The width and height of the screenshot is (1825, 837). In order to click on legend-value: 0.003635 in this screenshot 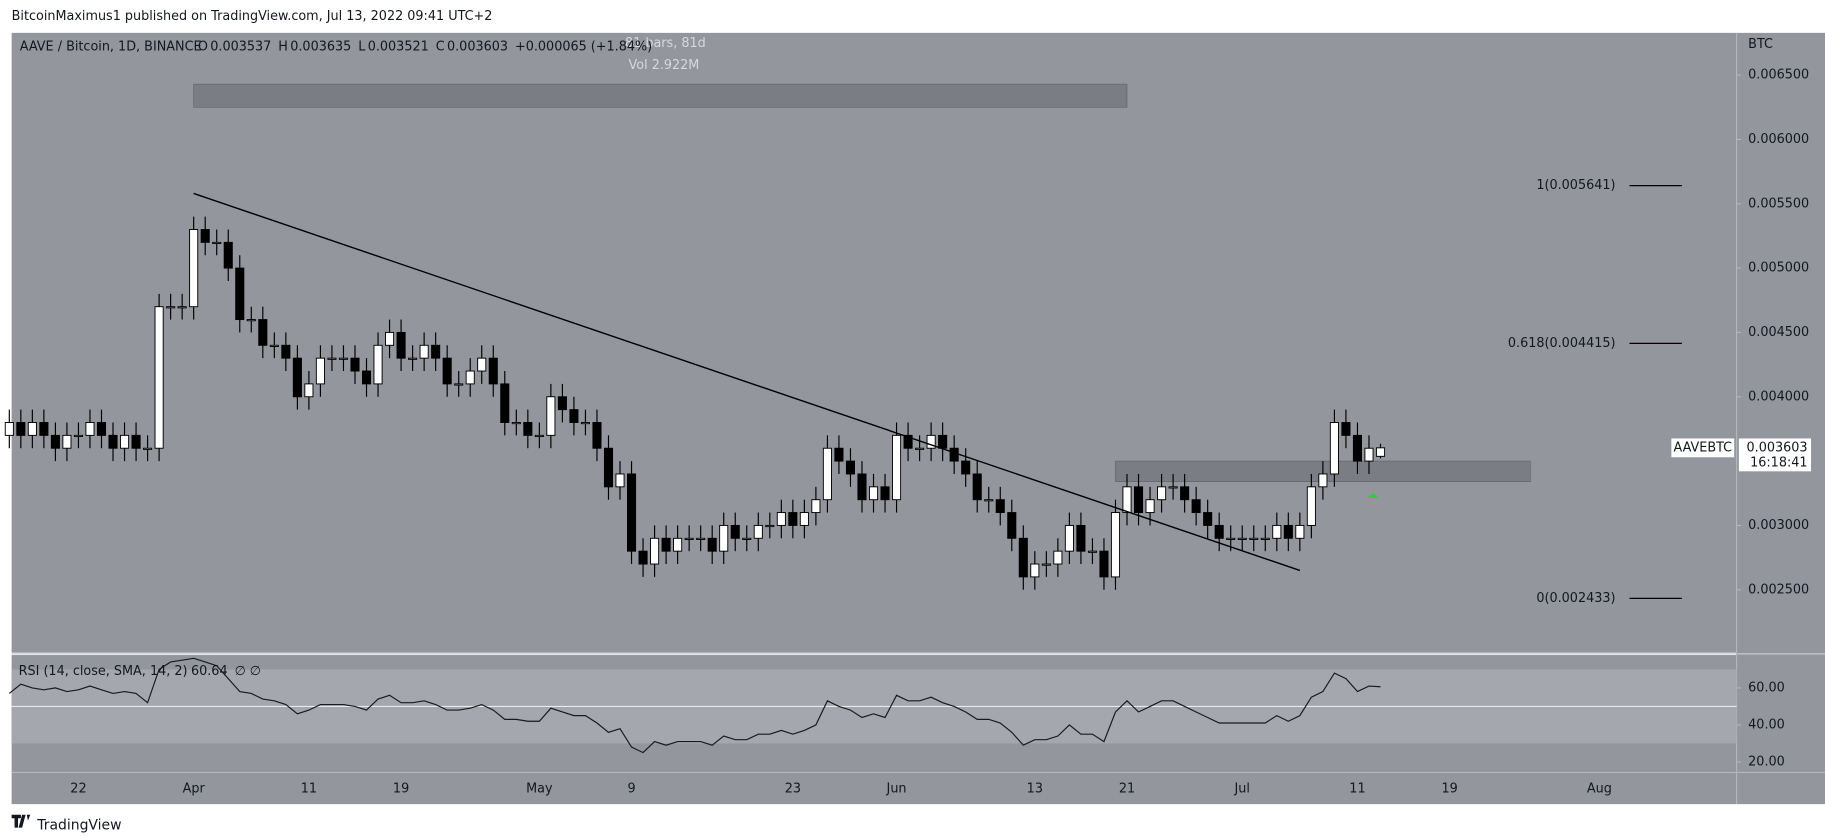, I will do `click(320, 46)`.